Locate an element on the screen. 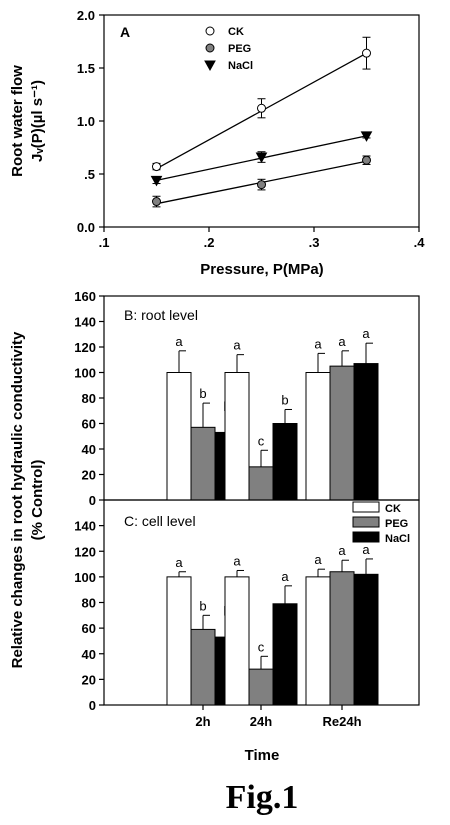 Image resolution: width=450 pixels, height=825 pixels. panel-b-axes: 0 20 40 60 80 100 120 140 160 is located at coordinates (89, 398).